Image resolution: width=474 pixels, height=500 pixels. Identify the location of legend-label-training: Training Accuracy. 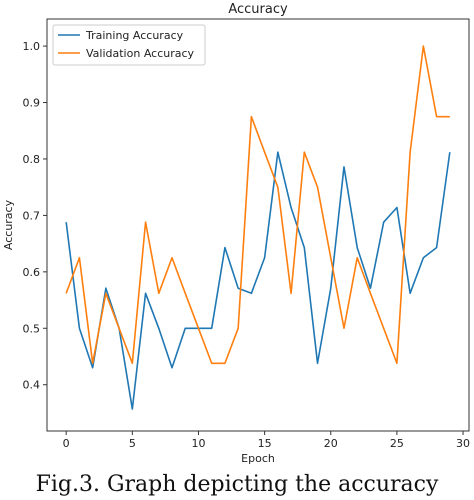
(134, 35).